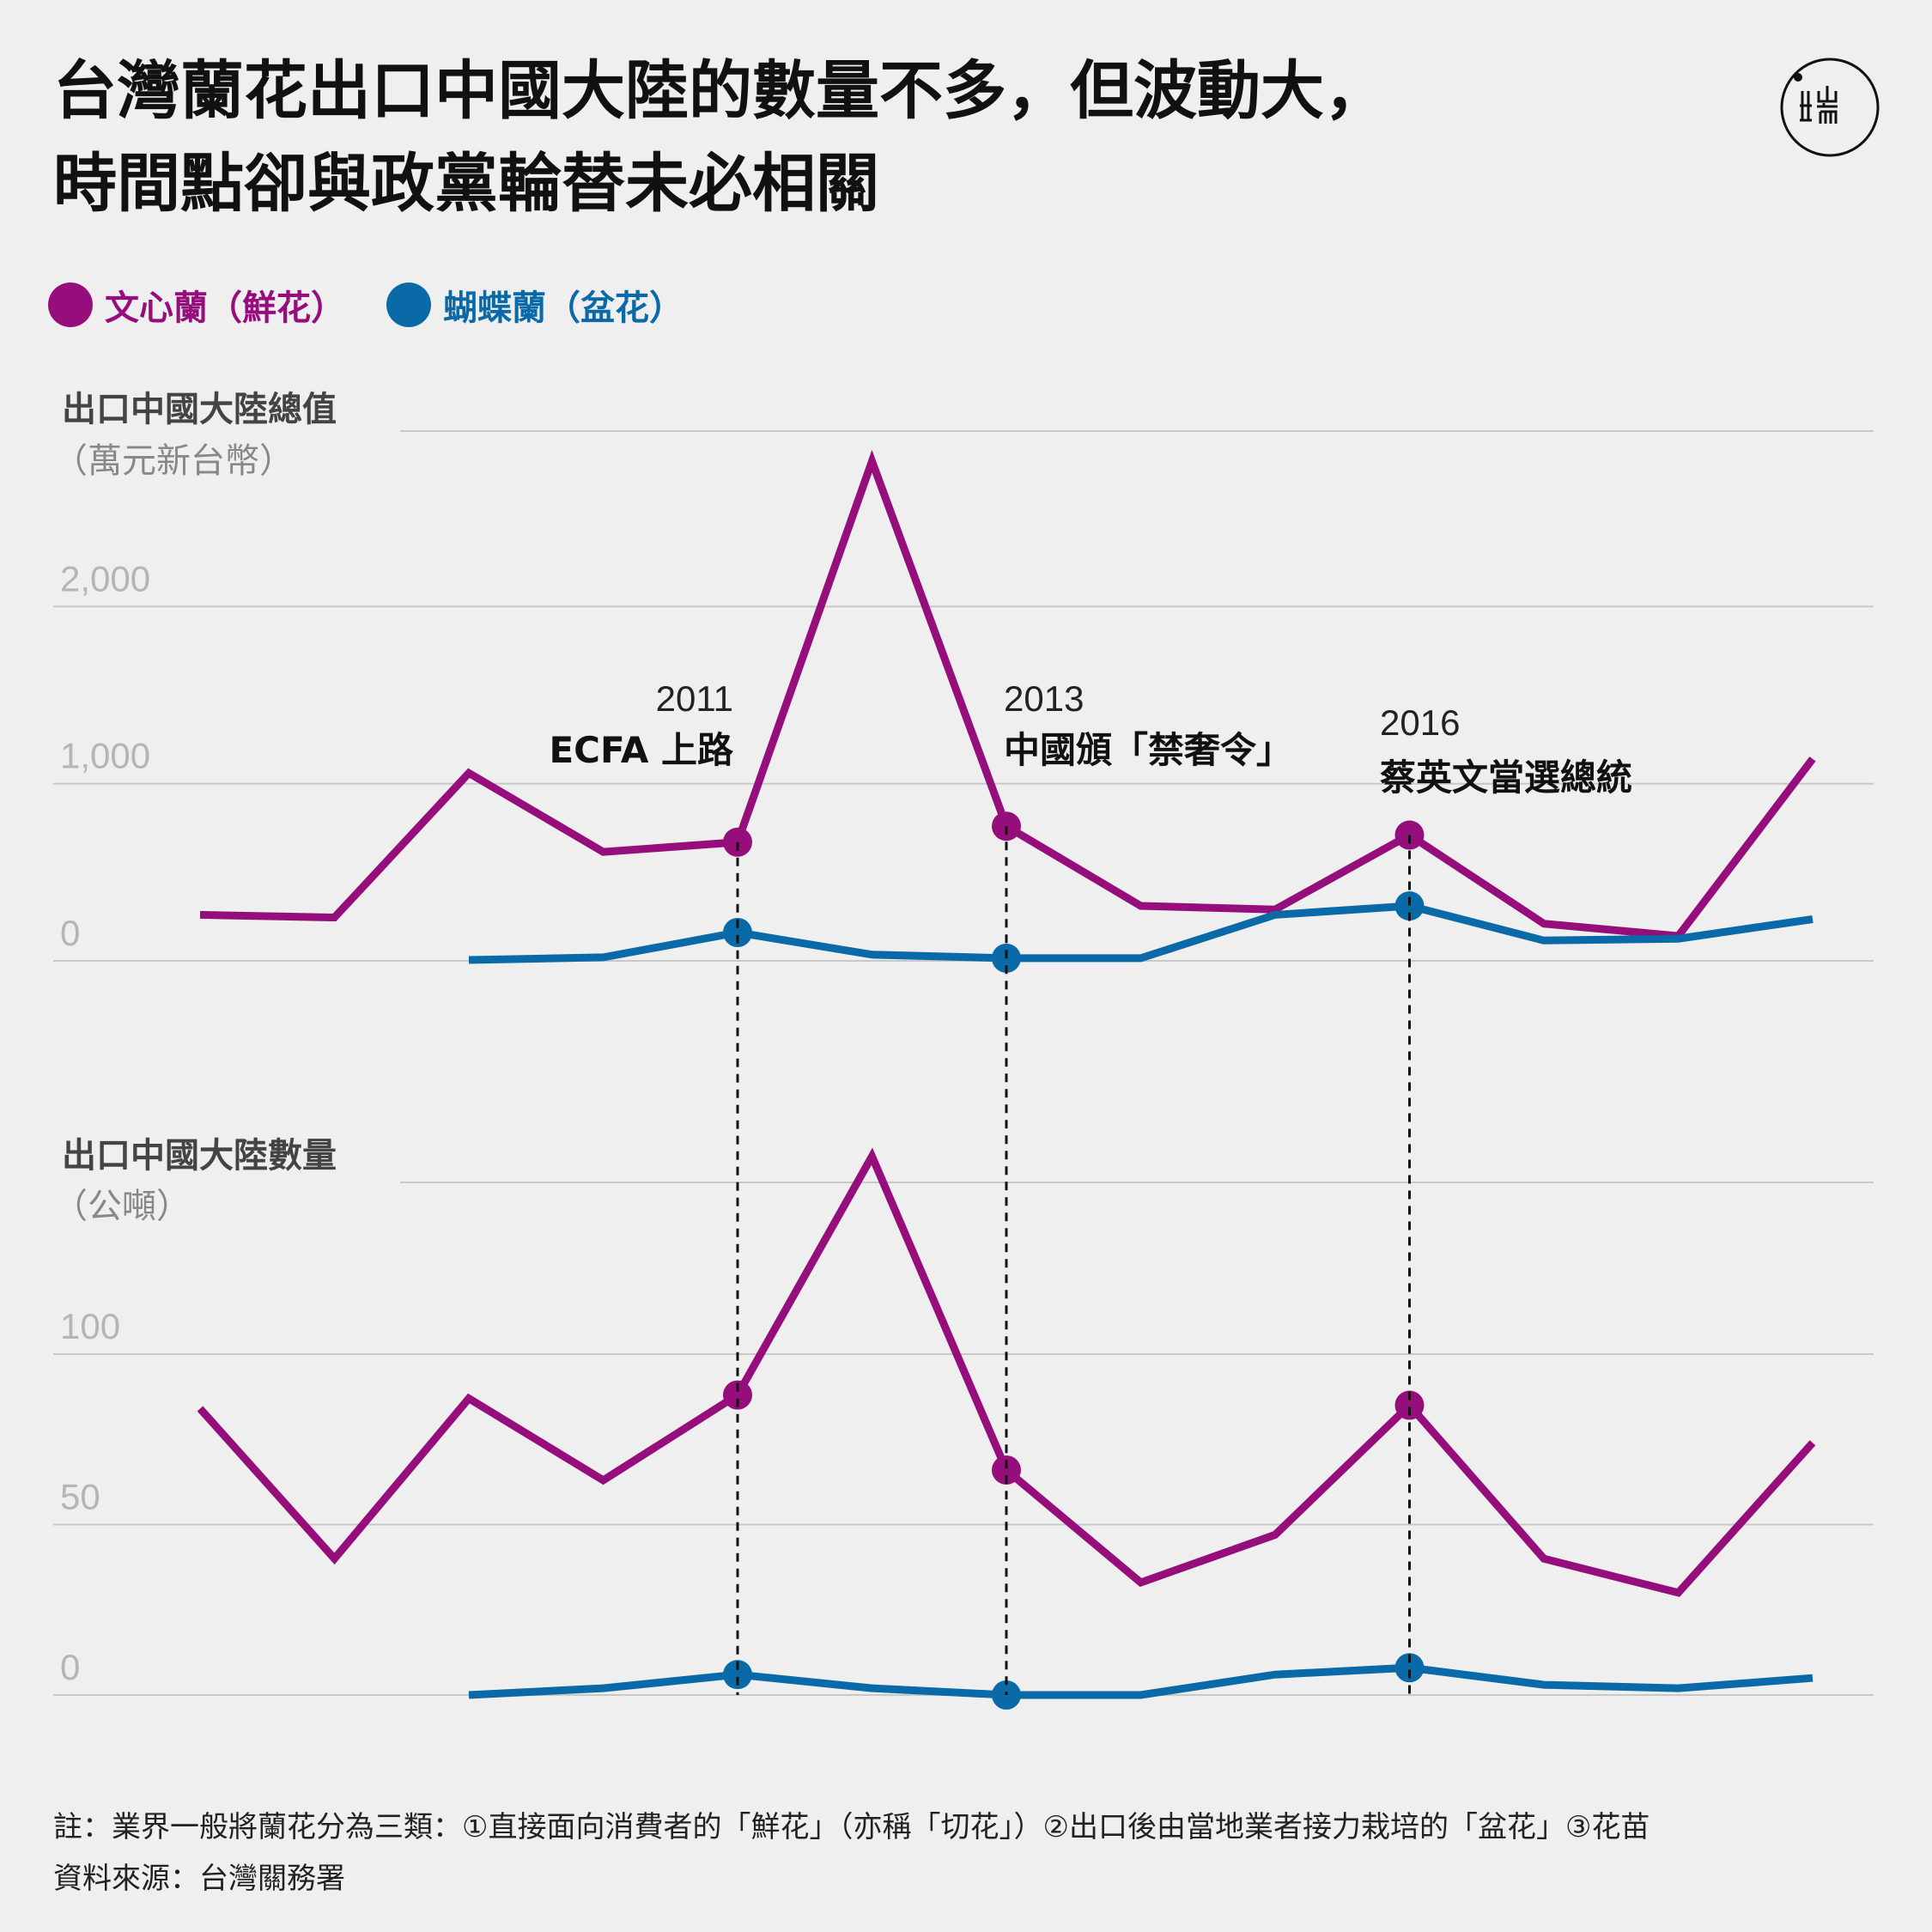  What do you see at coordinates (466, 184) in the screenshot?
I see `title-line-2: 時間點卻與政黨輪替未必相關` at bounding box center [466, 184].